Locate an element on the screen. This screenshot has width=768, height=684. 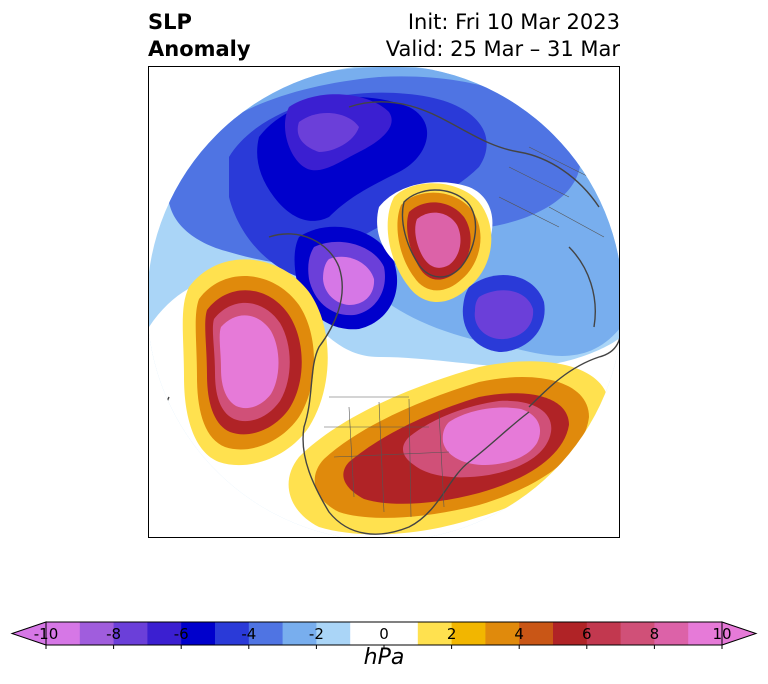
colorbar-tick-label: -10 is located at coordinates (46, 634).